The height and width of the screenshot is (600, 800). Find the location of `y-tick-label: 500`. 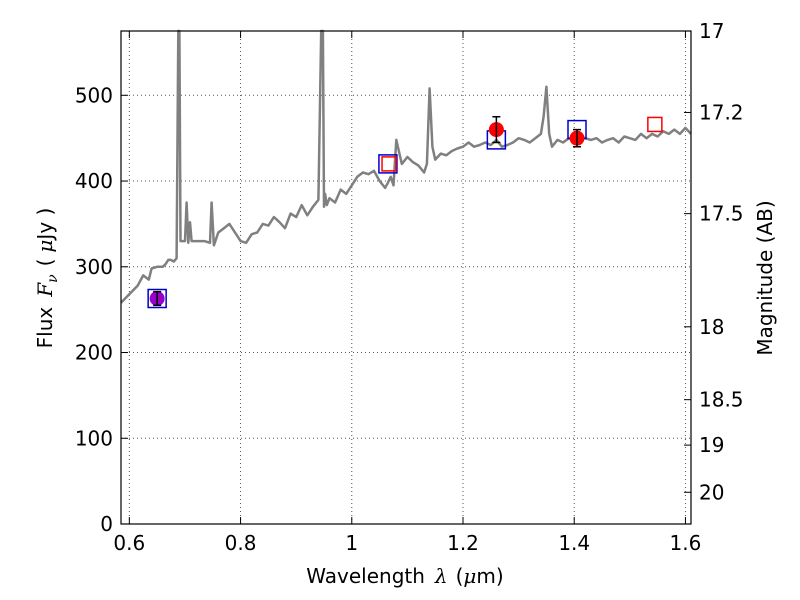

y-tick-label: 500 is located at coordinates (94, 95).